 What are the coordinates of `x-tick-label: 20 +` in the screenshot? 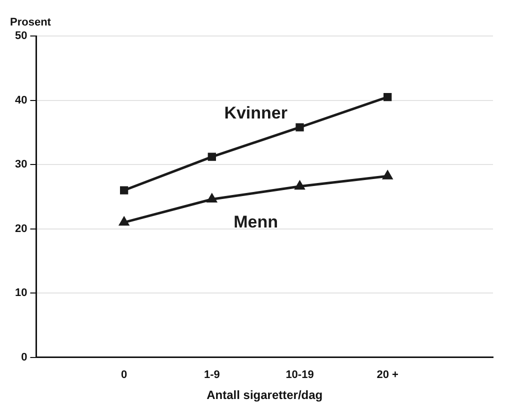 It's located at (387, 375).